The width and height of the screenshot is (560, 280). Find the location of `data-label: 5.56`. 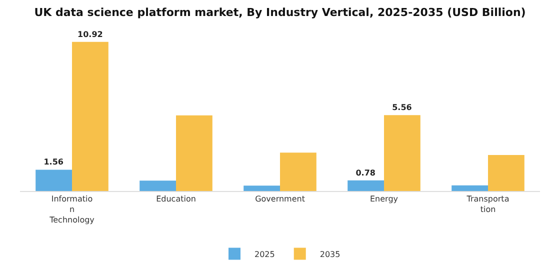

data-label: 5.56 is located at coordinates (402, 107).